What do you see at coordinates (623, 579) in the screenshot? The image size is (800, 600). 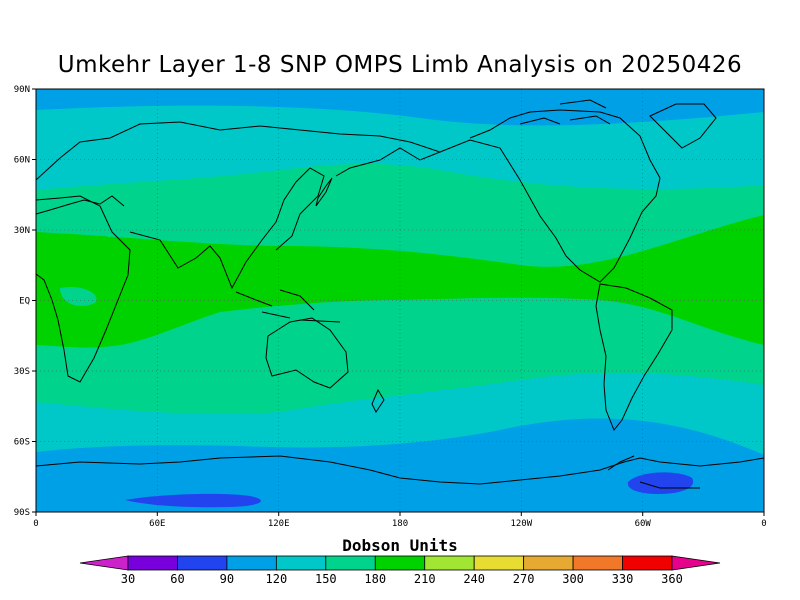 I see `colorbar-level-label: 330` at bounding box center [623, 579].